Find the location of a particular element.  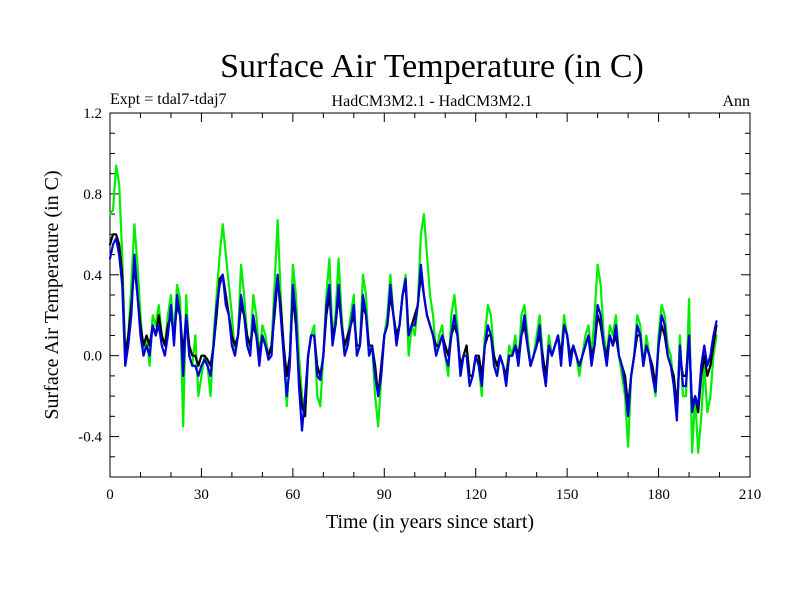

y-tick-label: 0.4 is located at coordinates (92, 276).